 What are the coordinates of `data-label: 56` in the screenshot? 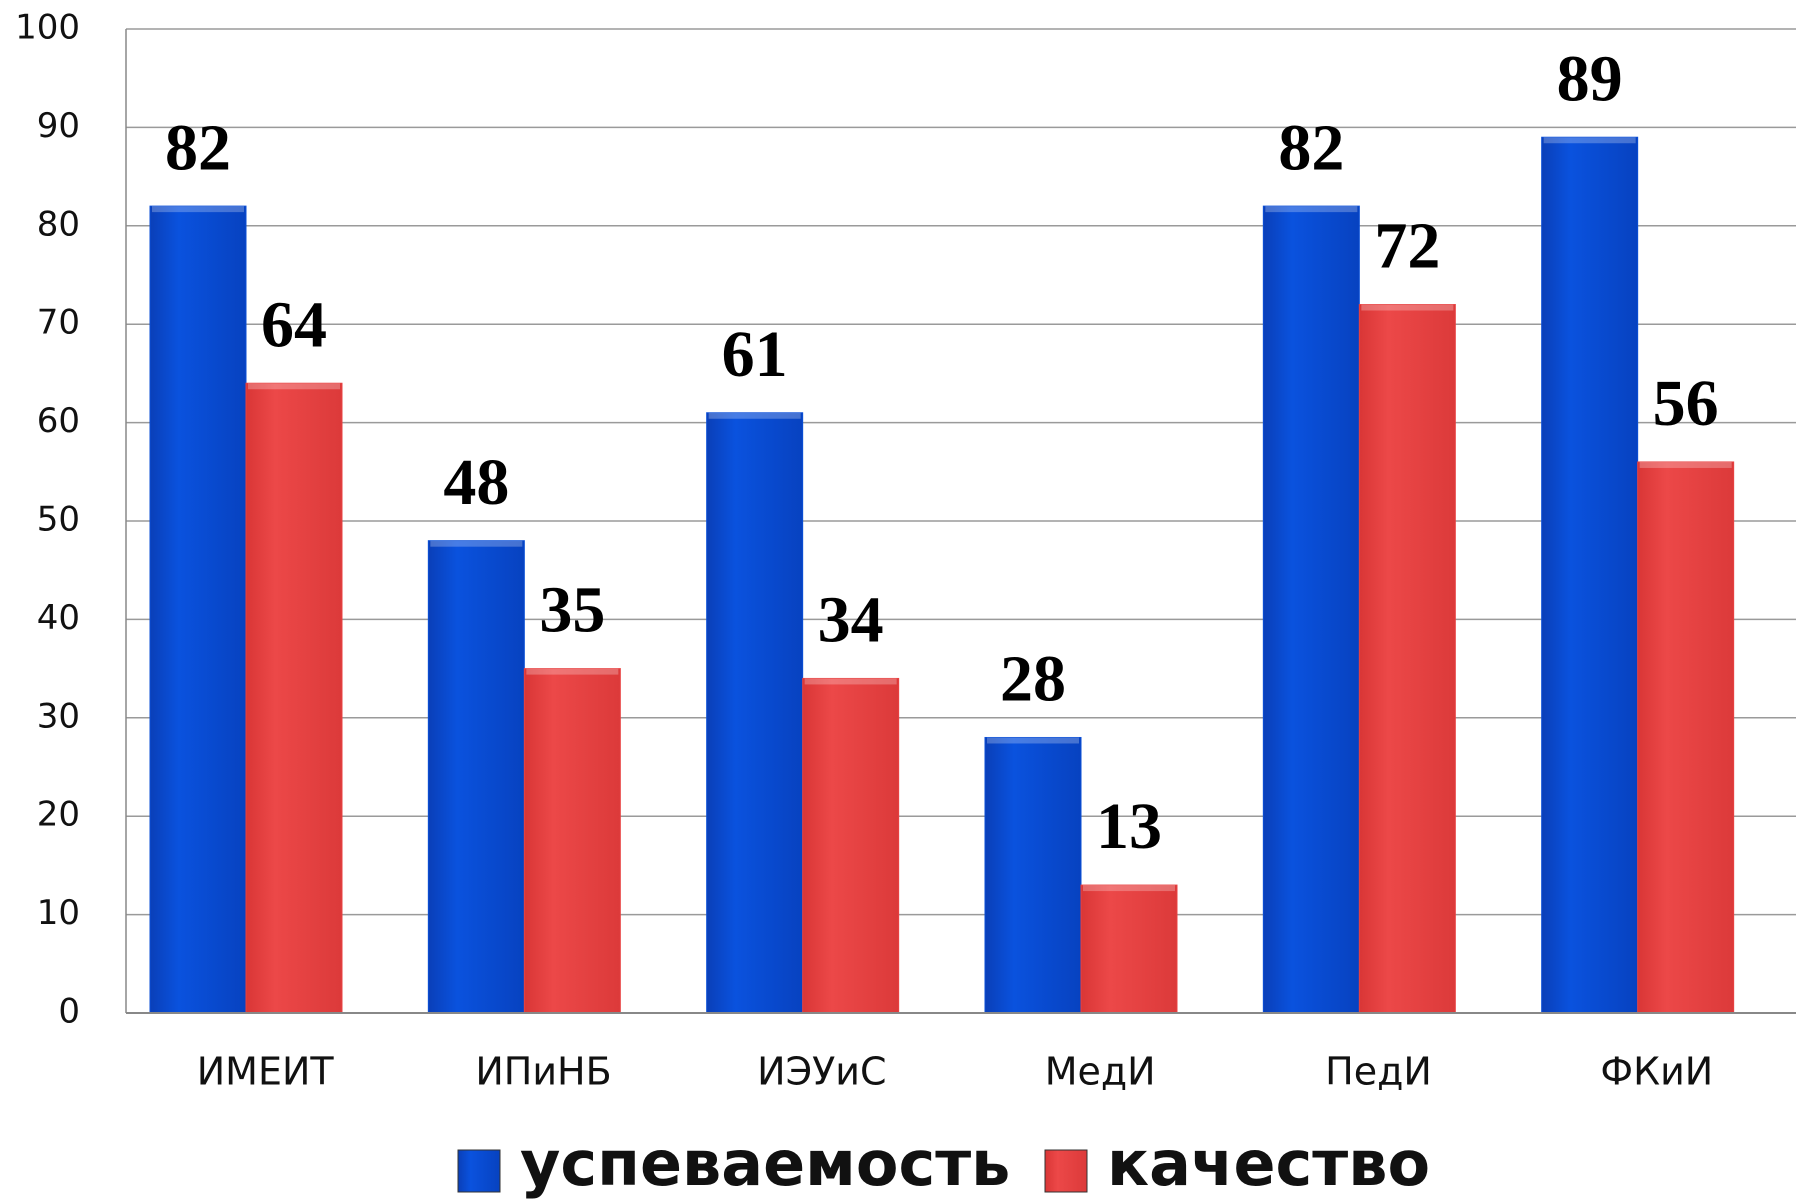 It's located at (1686, 403).